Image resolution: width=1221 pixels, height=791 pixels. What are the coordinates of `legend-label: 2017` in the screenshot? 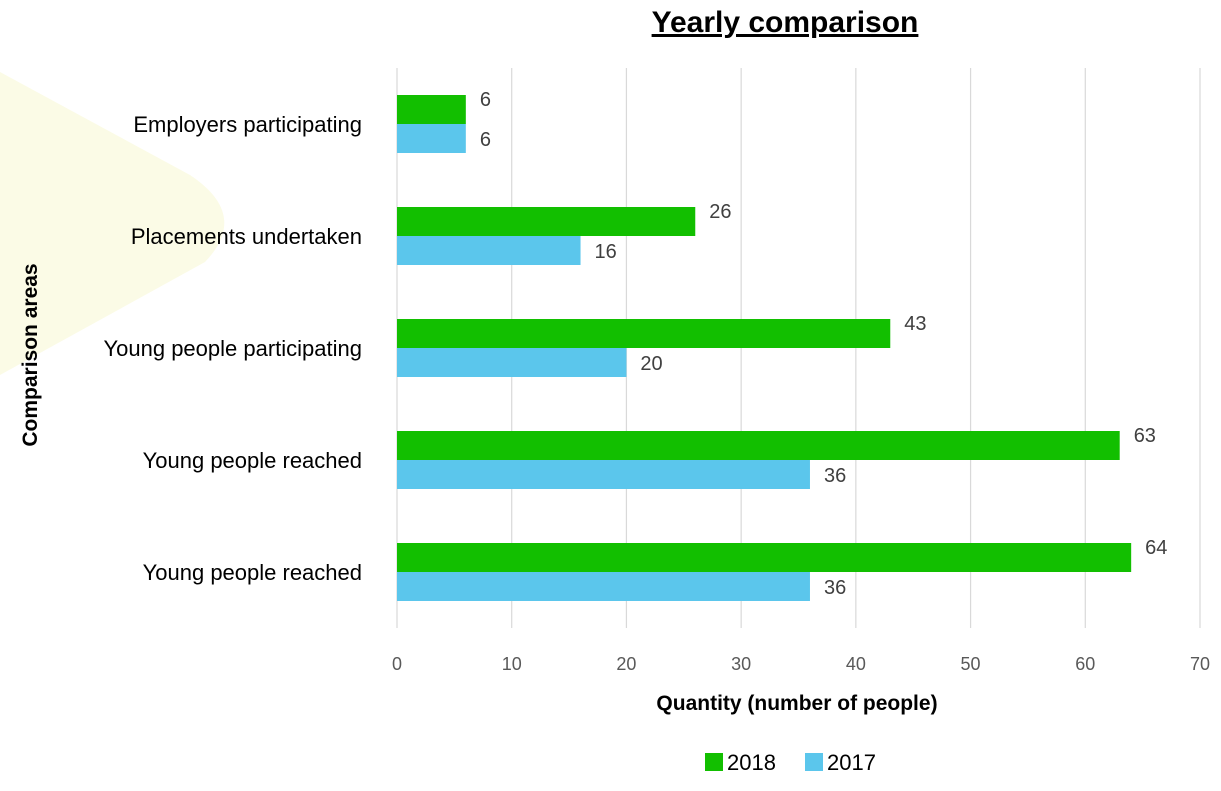 It's located at (851, 762).